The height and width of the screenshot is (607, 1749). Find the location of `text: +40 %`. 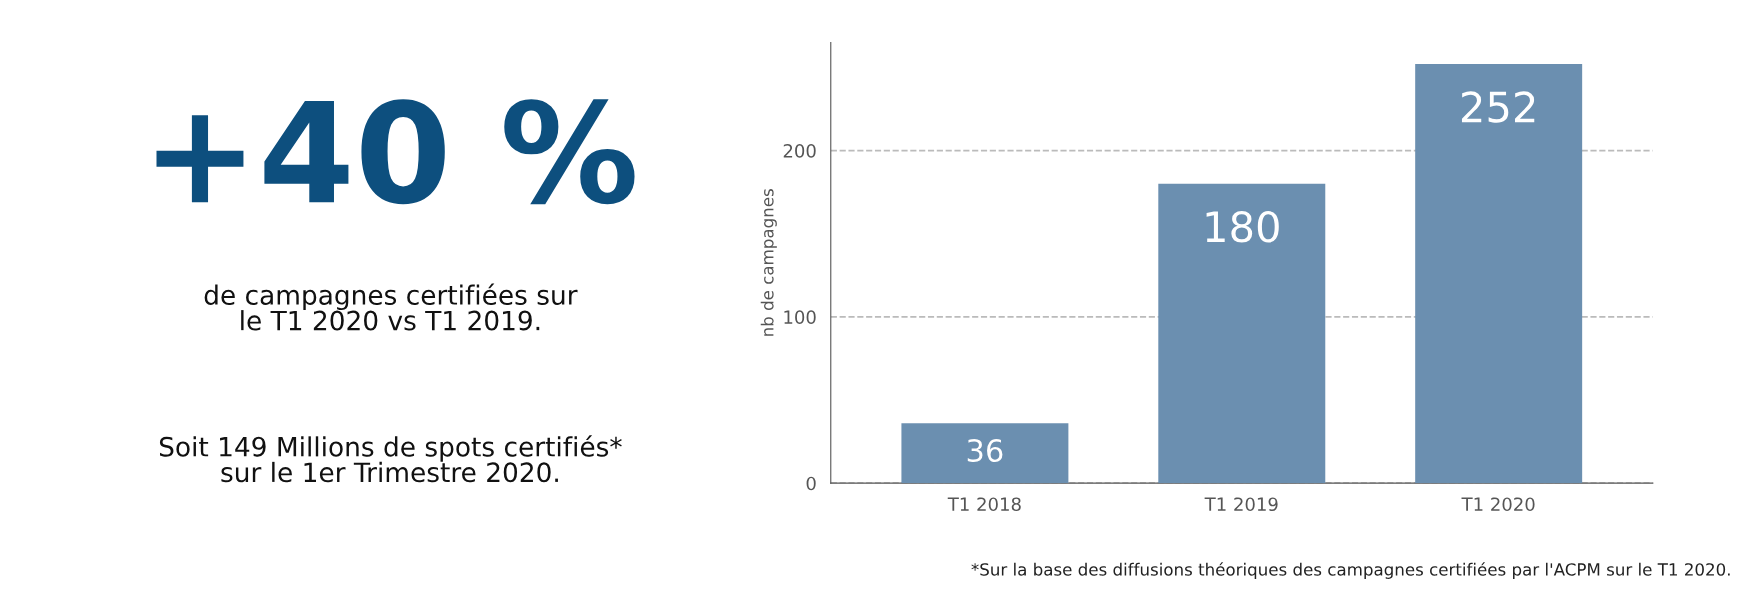

text: +40 % is located at coordinates (395, 152).